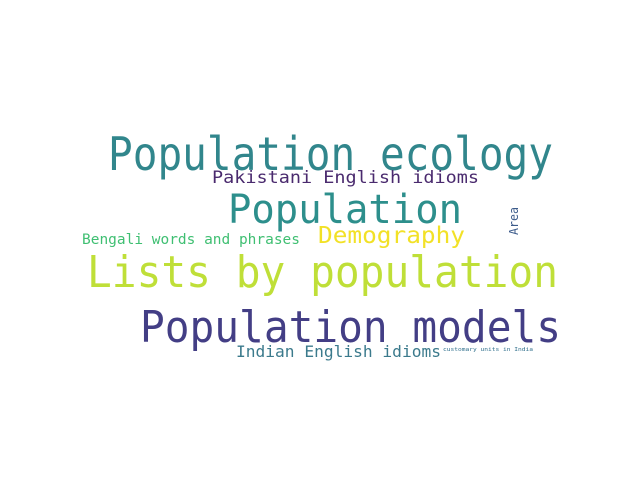 Image resolution: width=640 pixels, height=480 pixels. What do you see at coordinates (345, 178) in the screenshot?
I see `word-pakistani-english-idioms: Pakistani English idioms` at bounding box center [345, 178].